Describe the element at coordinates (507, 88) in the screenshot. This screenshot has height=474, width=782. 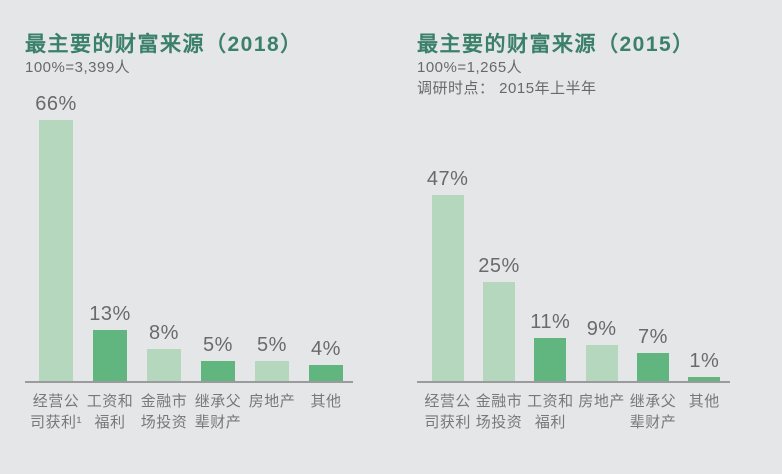
I see `survey-time-note: 调研时点： 2015年上半年` at that location.